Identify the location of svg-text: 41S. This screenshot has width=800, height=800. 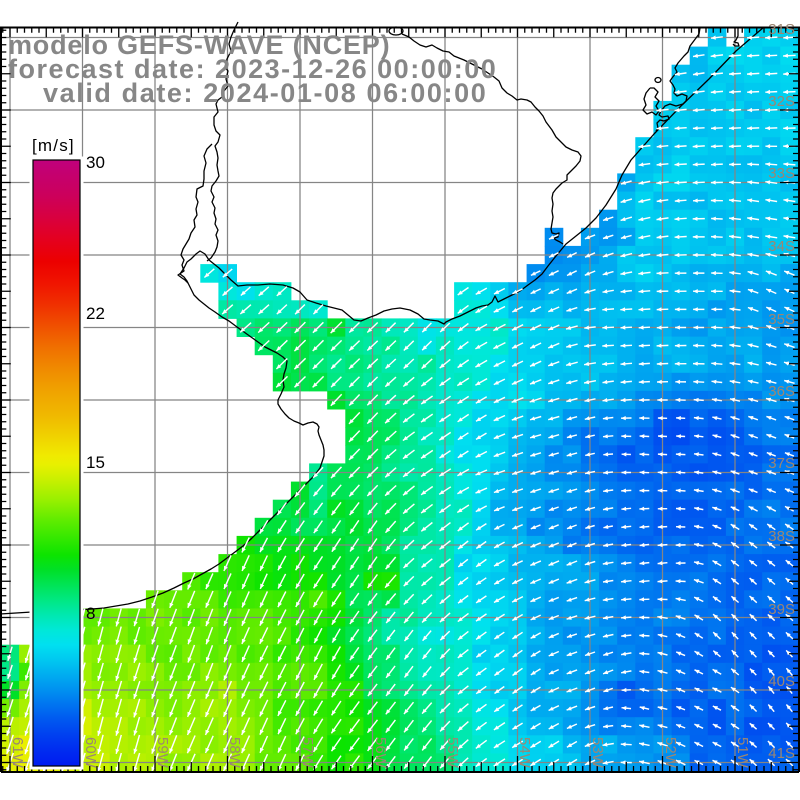
(781, 753).